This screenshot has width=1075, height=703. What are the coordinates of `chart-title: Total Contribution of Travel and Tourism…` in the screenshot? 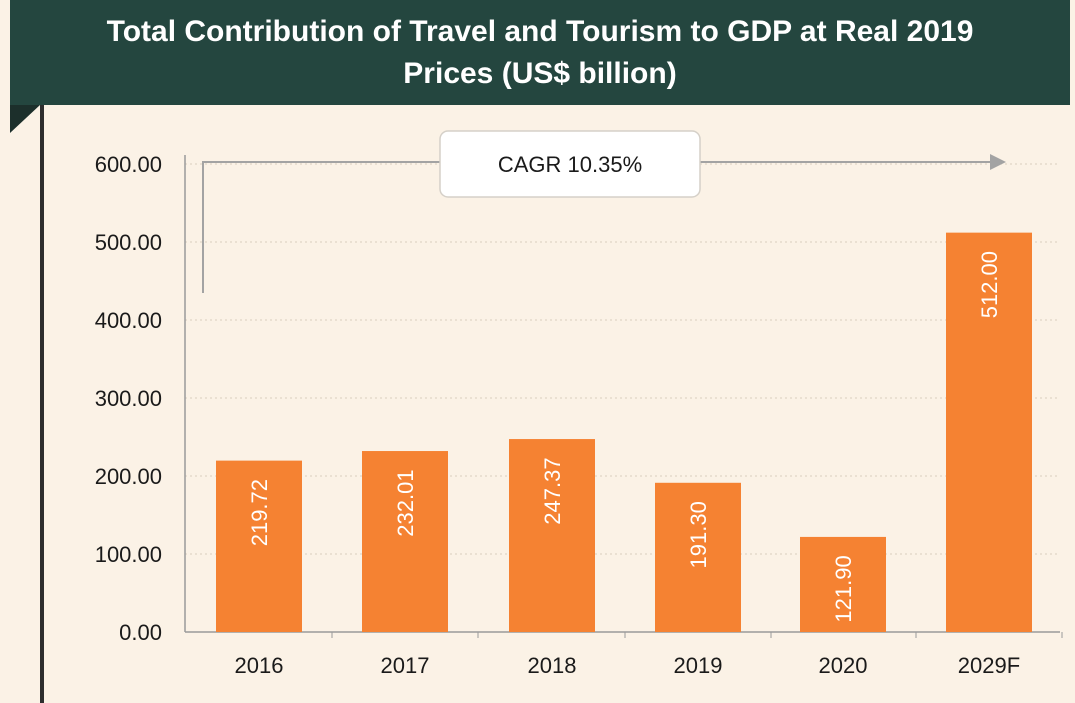 It's located at (540, 52).